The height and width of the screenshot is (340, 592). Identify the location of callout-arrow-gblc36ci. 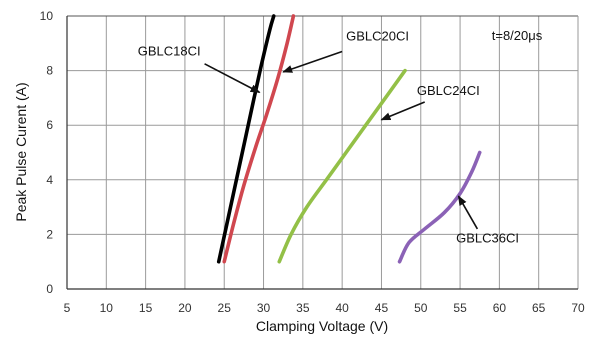
(468, 212).